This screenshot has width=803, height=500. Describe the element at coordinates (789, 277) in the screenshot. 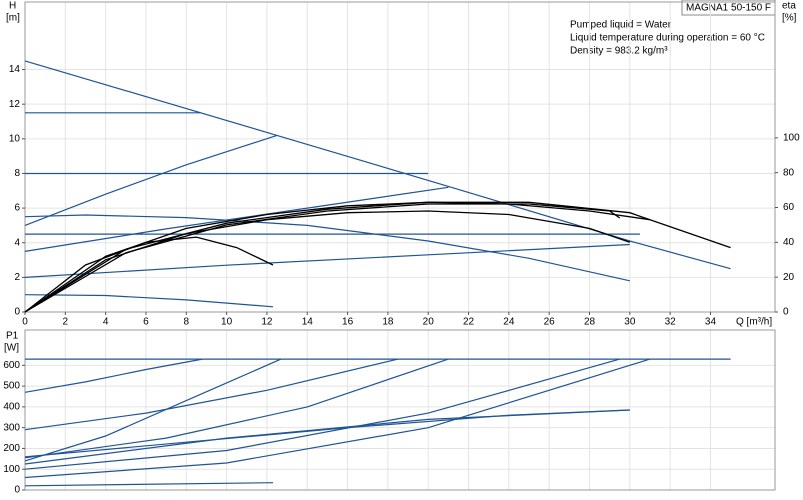

I see `y2-tick-label: 20` at that location.